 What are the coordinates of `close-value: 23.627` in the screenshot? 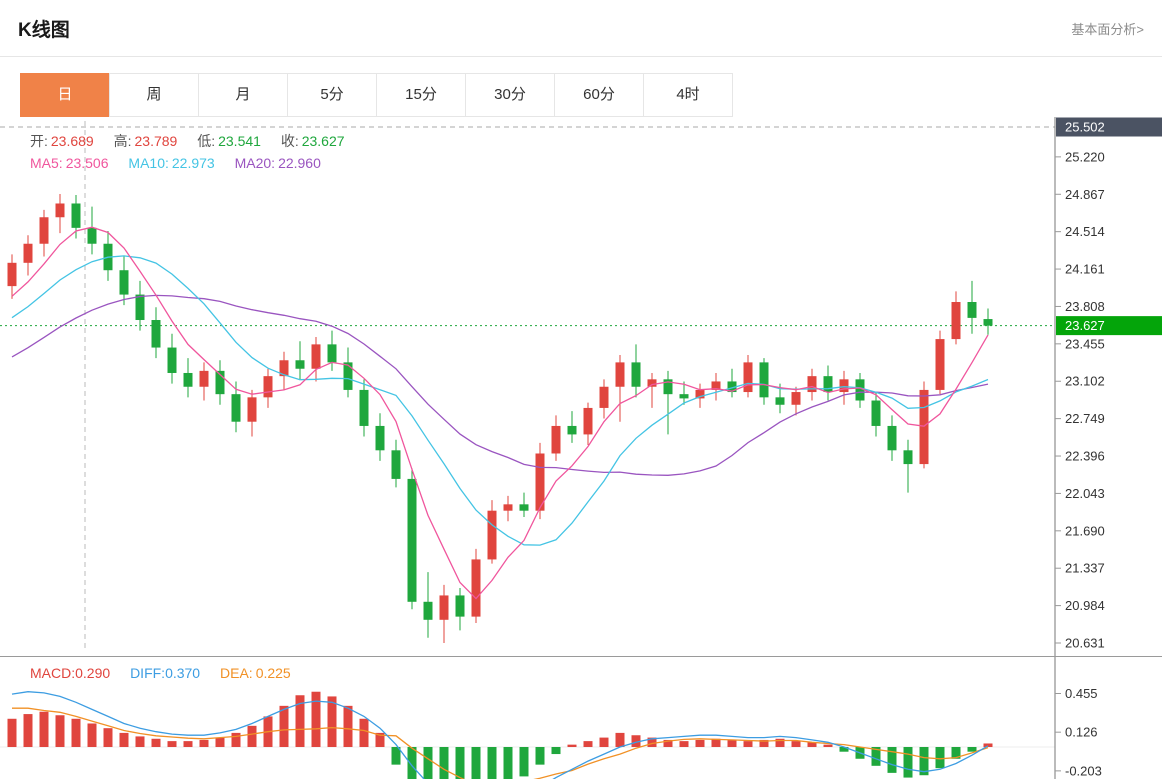 It's located at (323, 141).